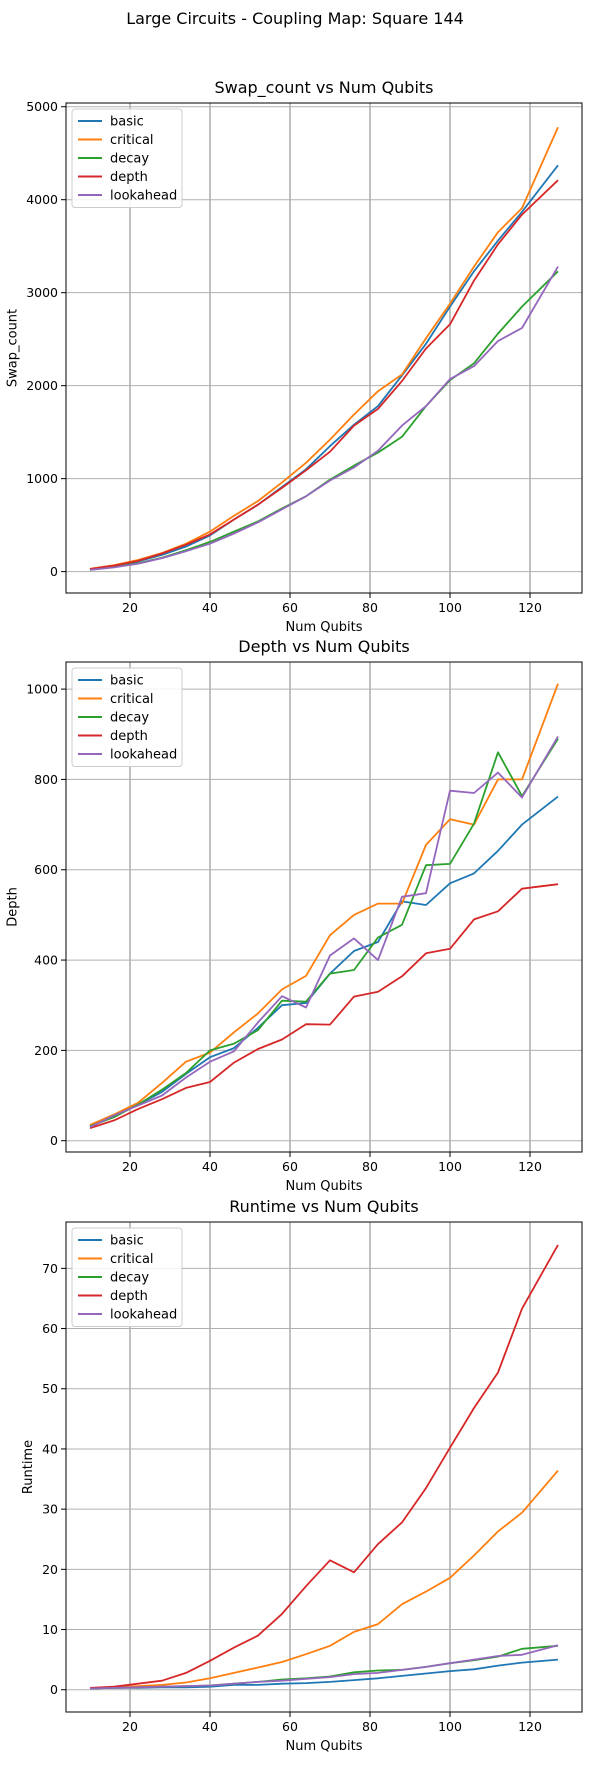 This screenshot has width=590, height=1769. What do you see at coordinates (46, 779) in the screenshot?
I see `y-tick-label: 800` at bounding box center [46, 779].